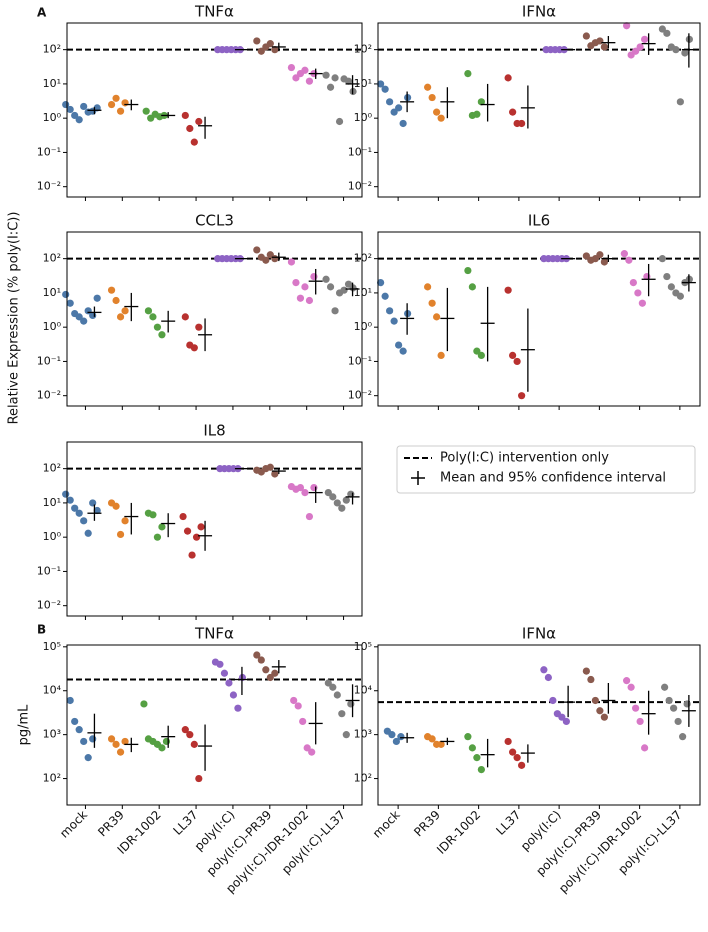 The width and height of the screenshot is (708, 932). I want to click on chart-title: TNFα, so click(214, 634).